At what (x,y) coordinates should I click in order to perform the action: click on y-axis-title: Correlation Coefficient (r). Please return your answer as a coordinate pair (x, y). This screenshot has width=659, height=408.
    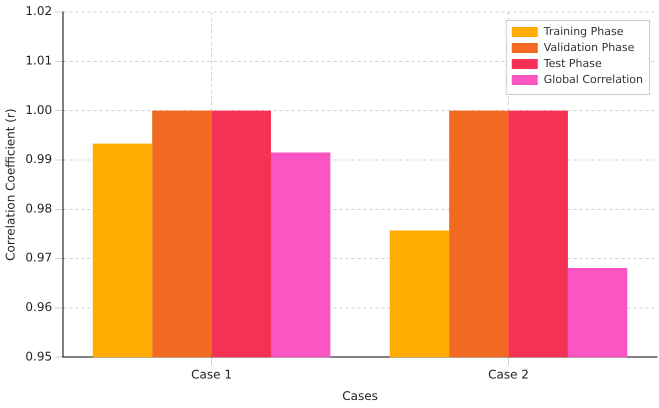
    Looking at the image, I should click on (10, 184).